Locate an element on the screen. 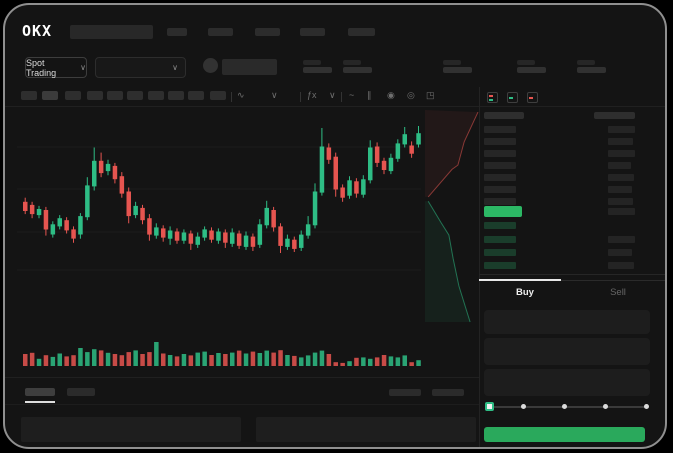 This screenshot has width=673, height=453. orderbook-divider is located at coordinates (572, 274).